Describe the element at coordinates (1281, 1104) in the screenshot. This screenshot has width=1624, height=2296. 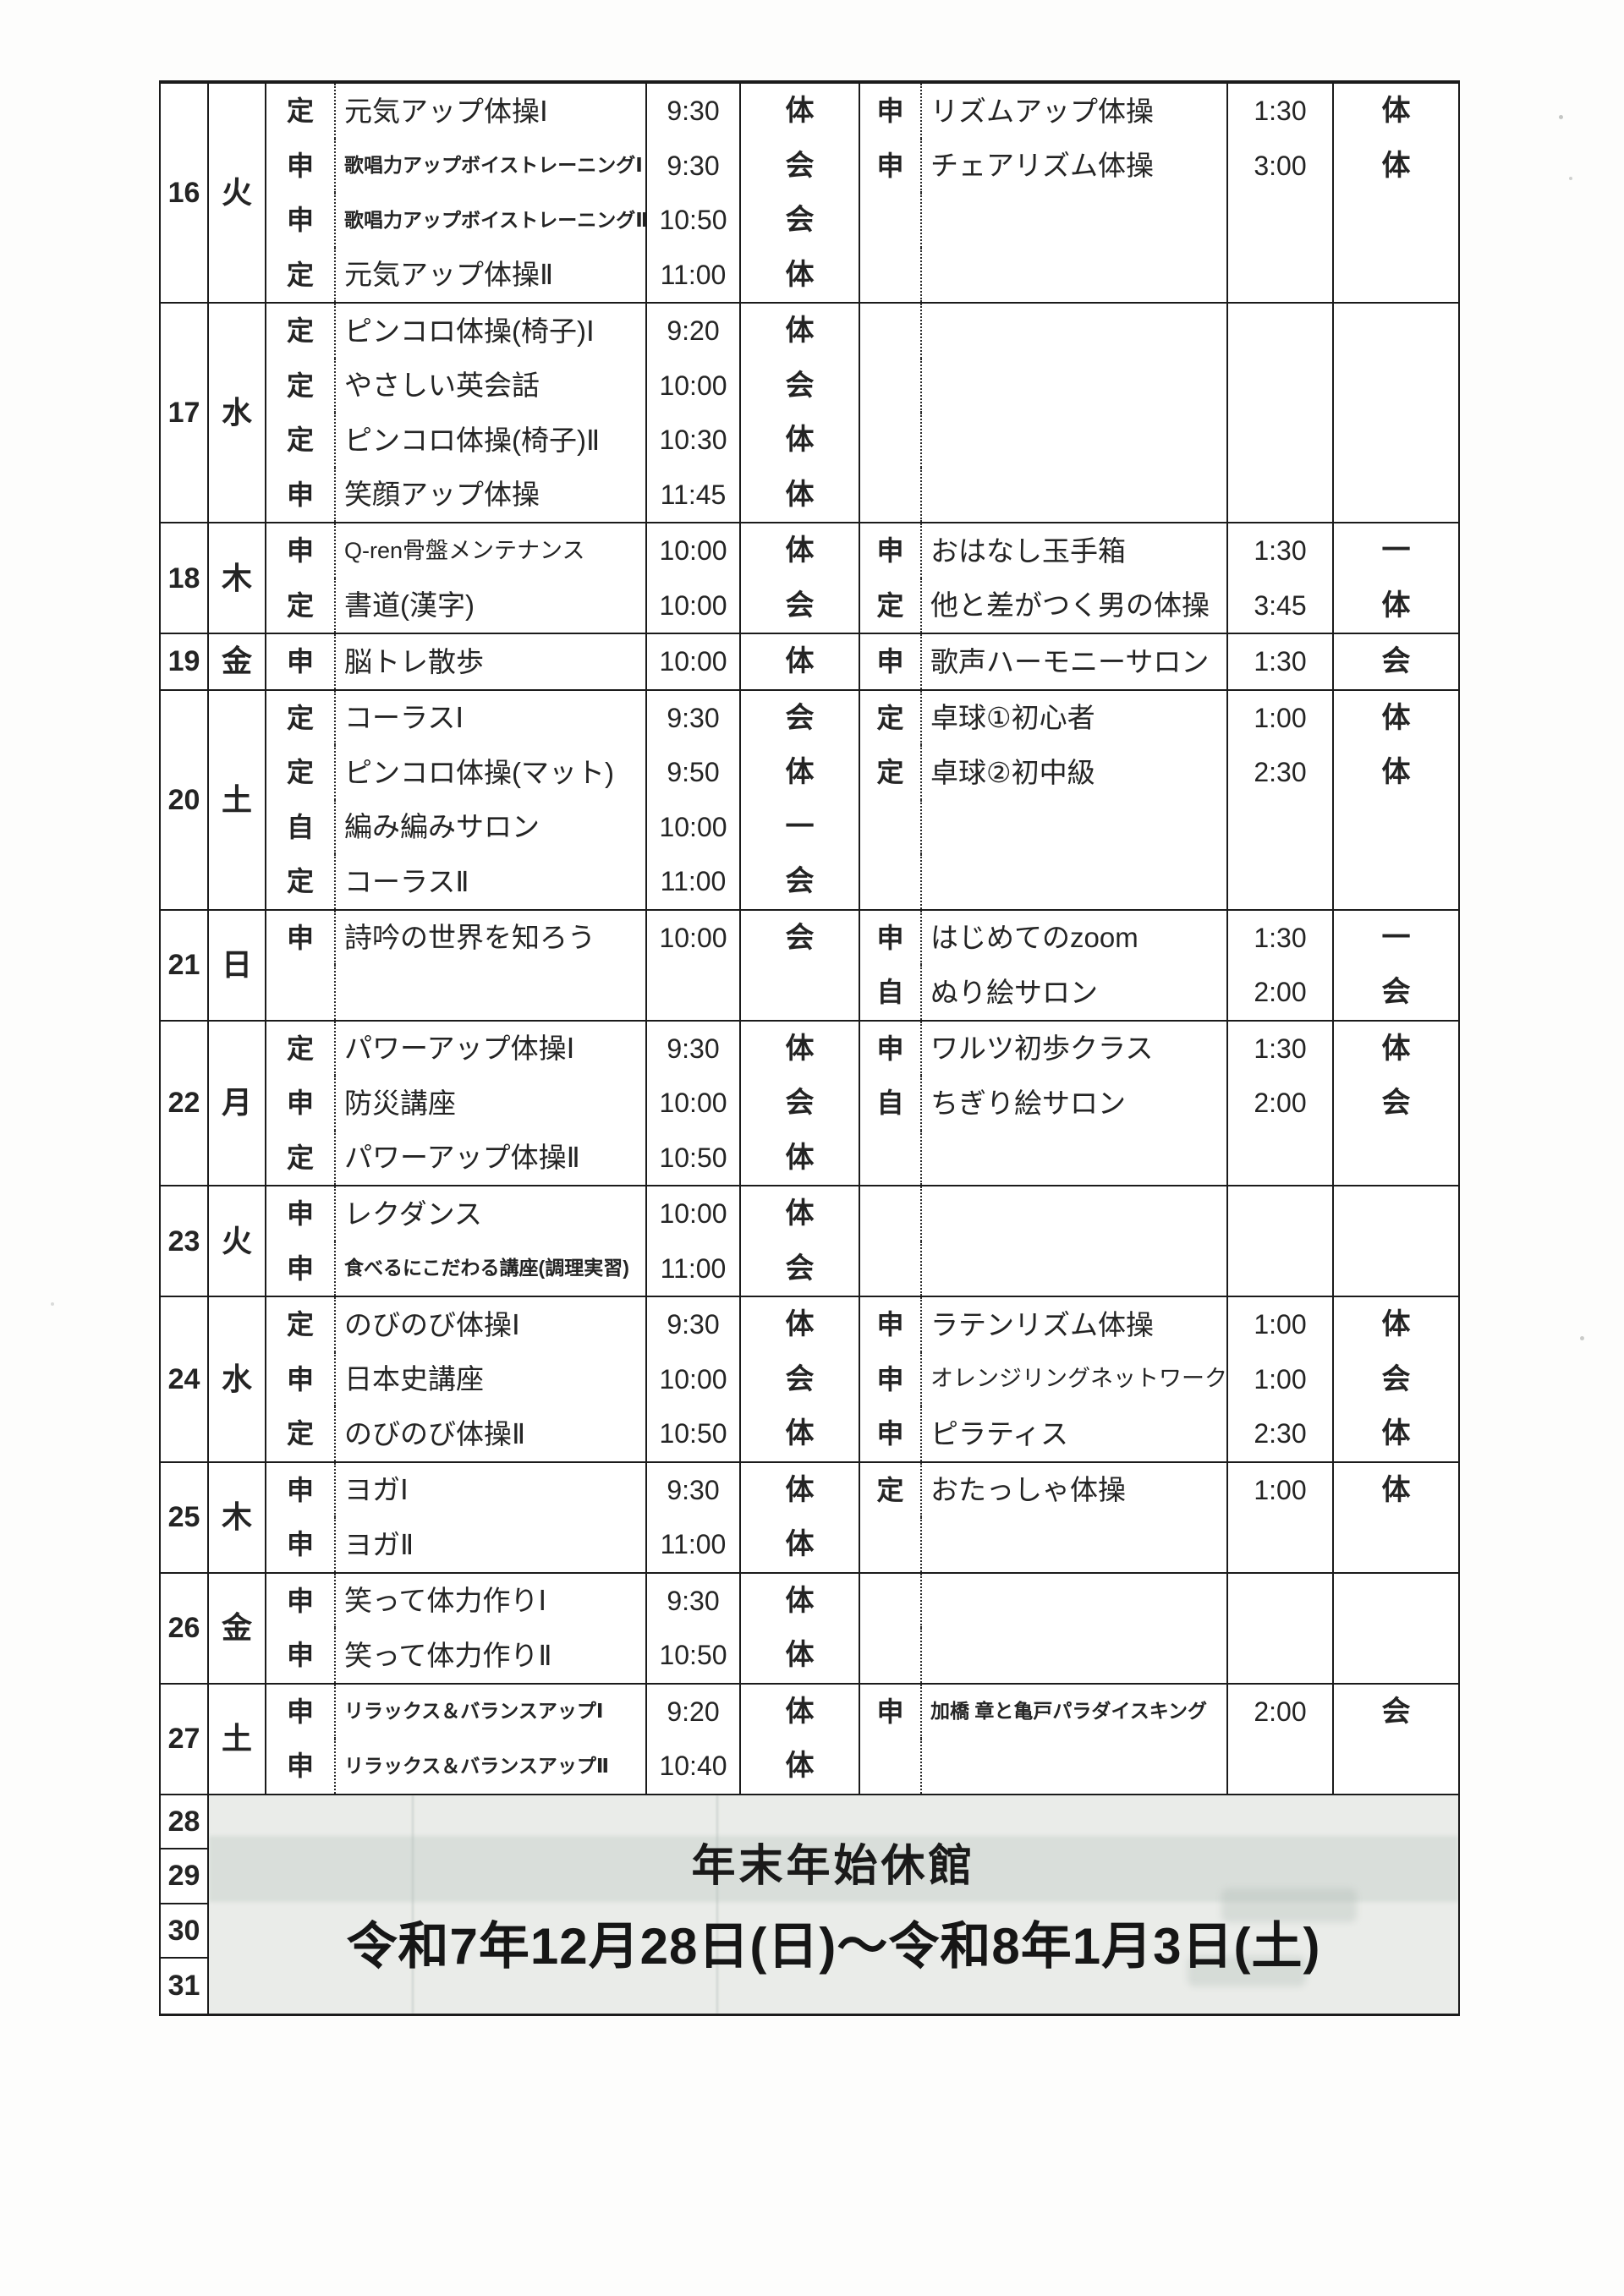
I see `activity-time: 2:00` at that location.